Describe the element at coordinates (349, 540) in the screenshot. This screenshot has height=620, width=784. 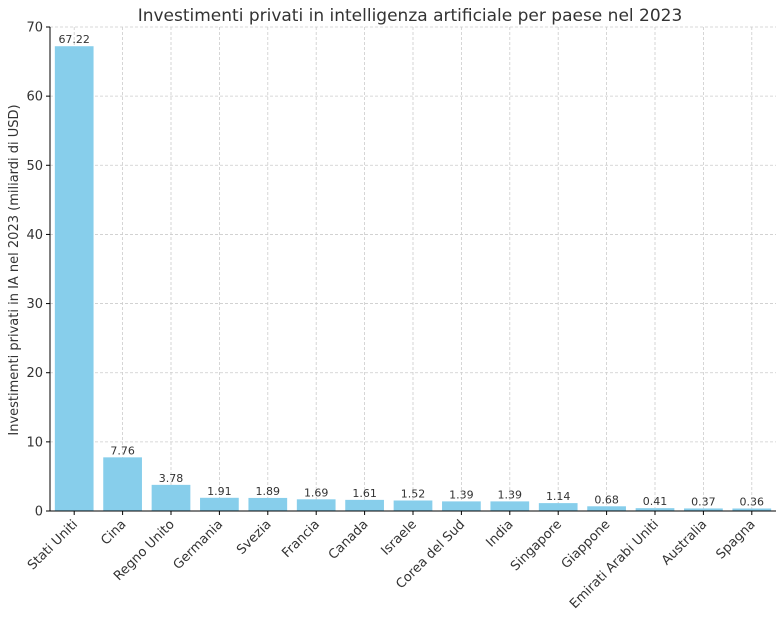
I see `x-tick-label: Canada` at that location.